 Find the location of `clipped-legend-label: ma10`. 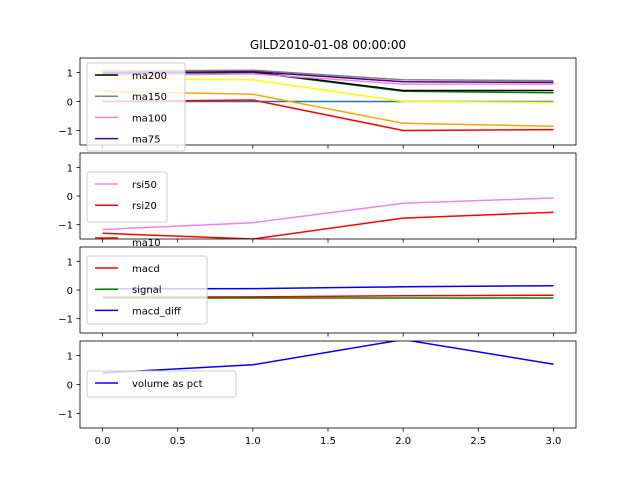

clipped-legend-label: ma10 is located at coordinates (146, 243).